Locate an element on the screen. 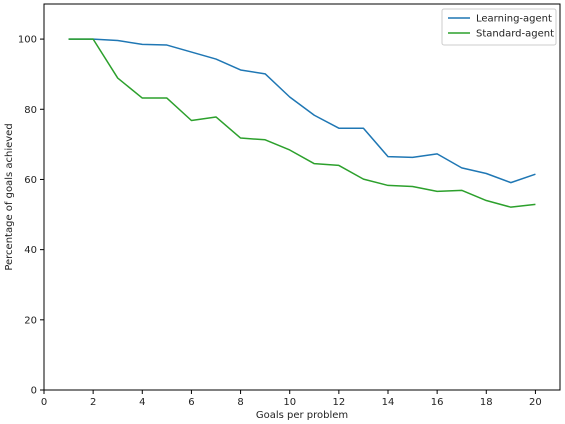  x-tick-label: 18 is located at coordinates (486, 402).